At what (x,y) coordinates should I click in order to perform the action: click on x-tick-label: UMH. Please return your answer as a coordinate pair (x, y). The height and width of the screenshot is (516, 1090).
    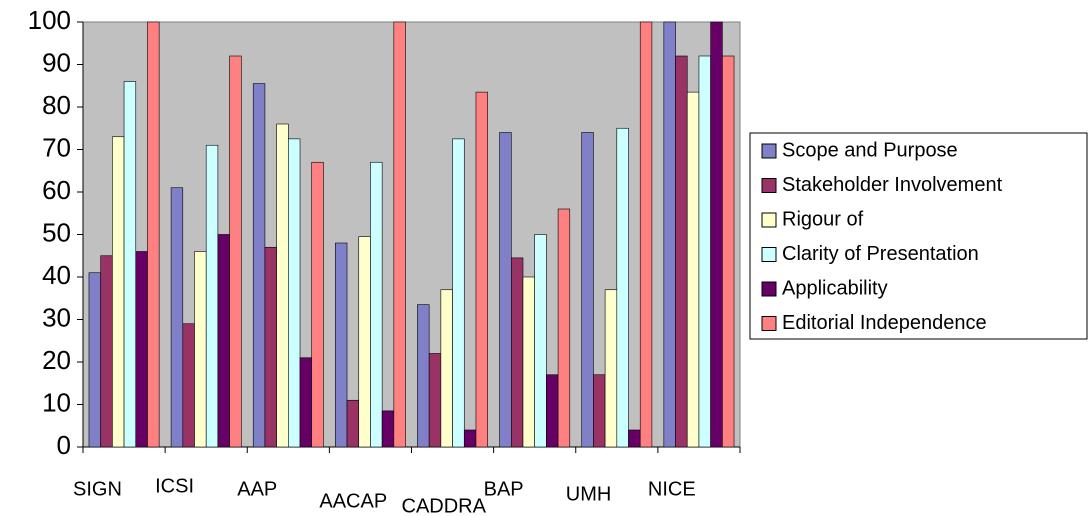
    Looking at the image, I should click on (589, 494).